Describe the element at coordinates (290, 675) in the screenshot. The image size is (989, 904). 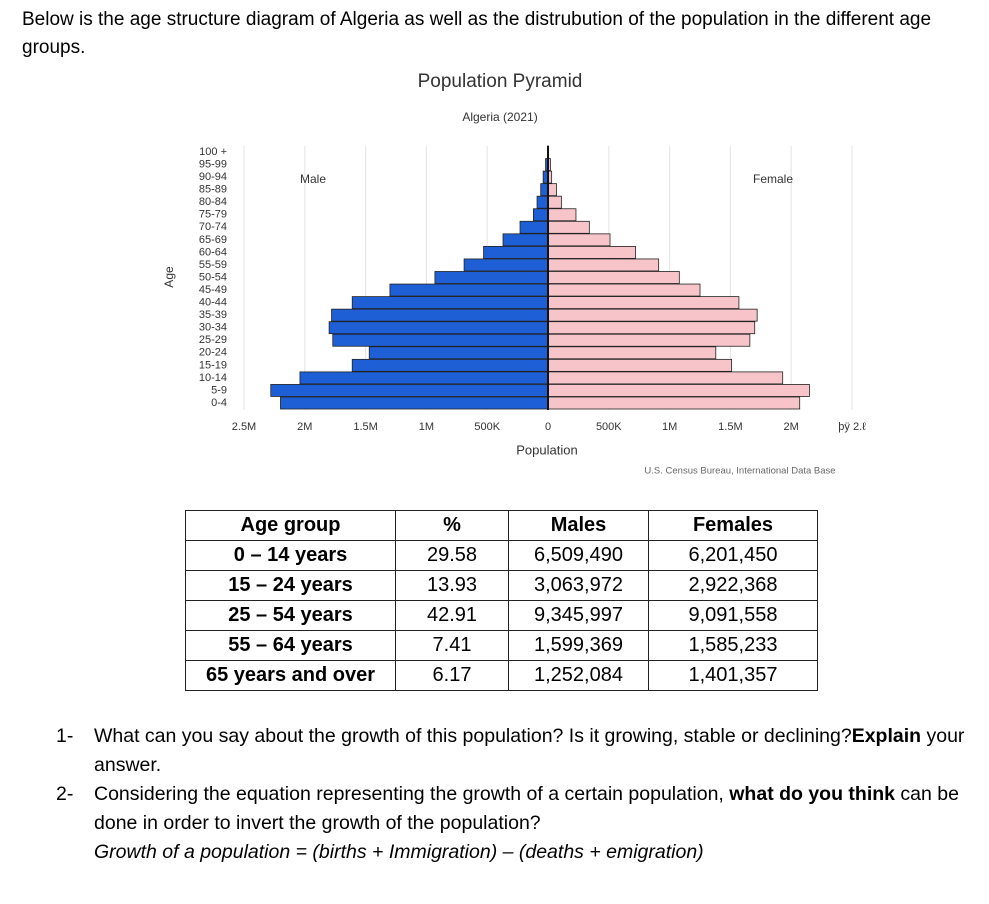
I see `table-cell: 65 years and over` at that location.